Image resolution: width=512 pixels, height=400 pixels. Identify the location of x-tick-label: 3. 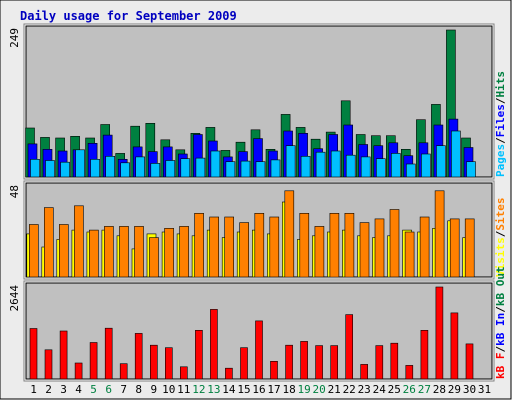
(63, 389).